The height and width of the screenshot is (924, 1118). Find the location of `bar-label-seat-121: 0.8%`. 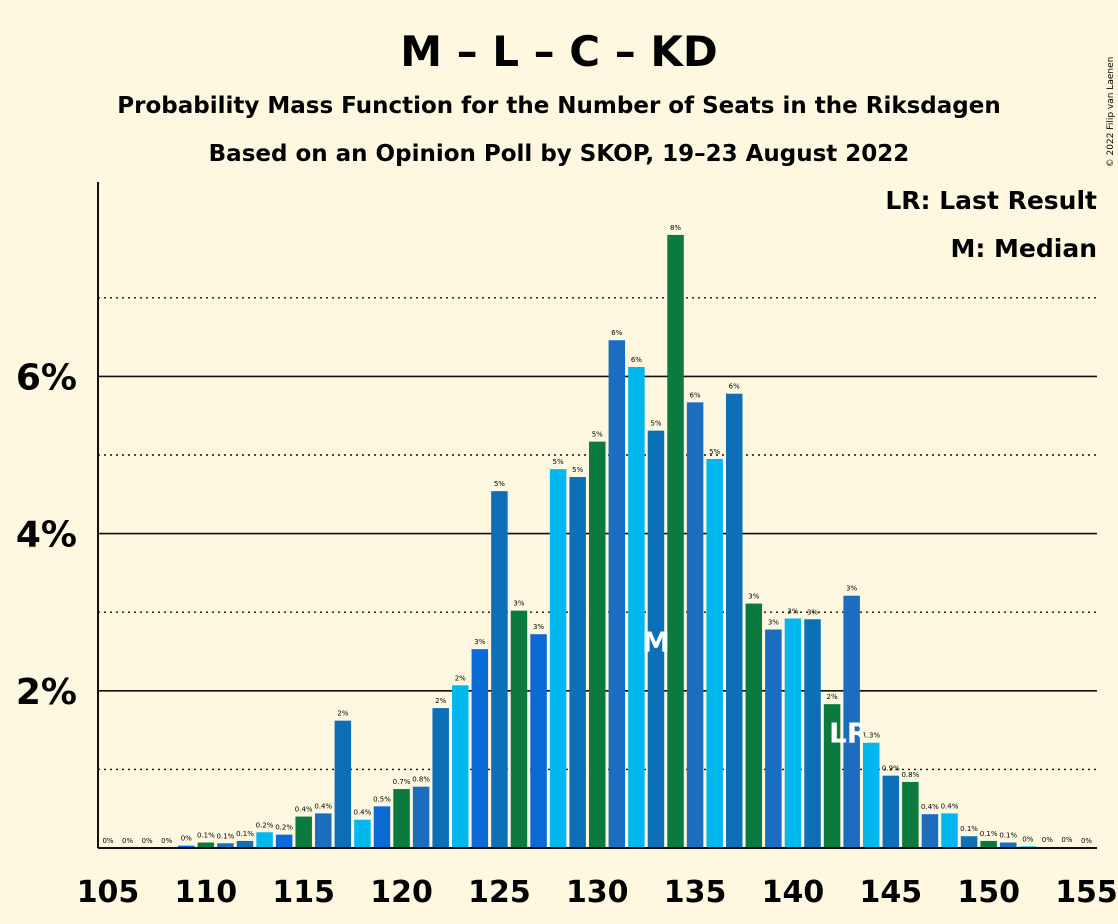

bar-label-seat-121: 0.8% is located at coordinates (421, 780).